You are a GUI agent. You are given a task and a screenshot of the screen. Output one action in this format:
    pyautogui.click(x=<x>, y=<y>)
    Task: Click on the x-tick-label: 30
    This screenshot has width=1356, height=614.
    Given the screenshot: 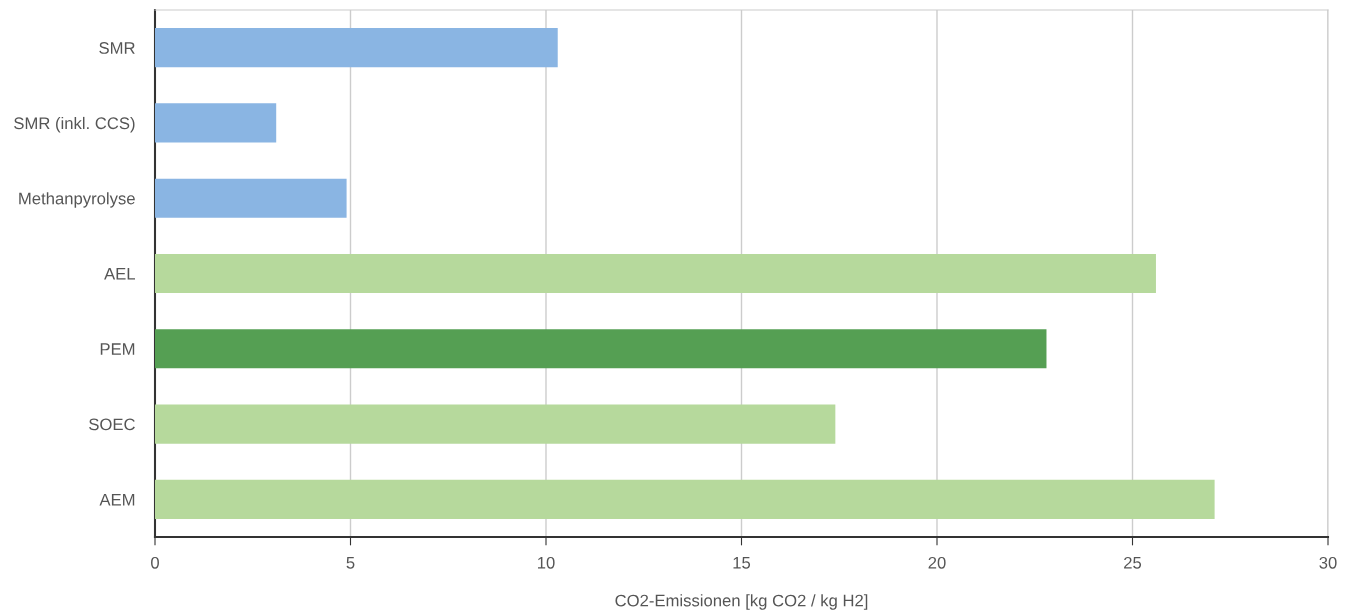 What is the action you would take?
    pyautogui.click(x=1328, y=562)
    